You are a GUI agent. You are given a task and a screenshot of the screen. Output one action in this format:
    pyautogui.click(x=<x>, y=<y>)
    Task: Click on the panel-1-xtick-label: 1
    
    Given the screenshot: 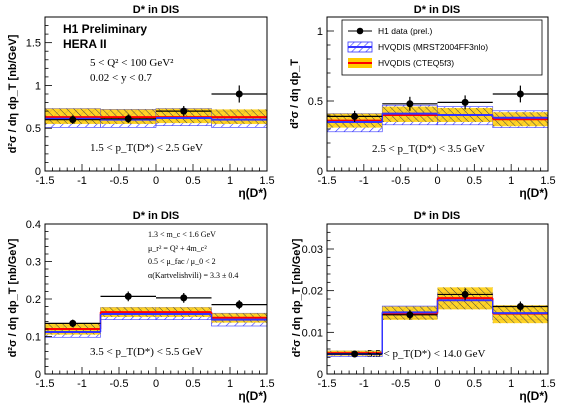 What is the action you would take?
    pyautogui.click(x=230, y=181)
    